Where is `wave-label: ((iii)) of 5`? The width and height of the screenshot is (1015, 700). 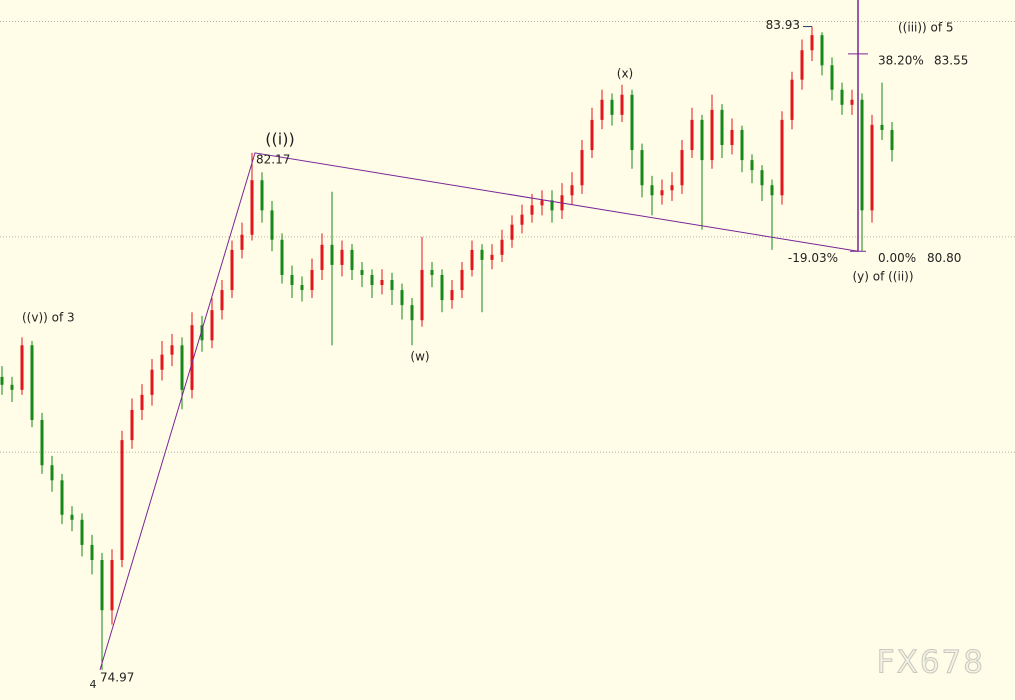
wave-label: ((iii)) of 5 is located at coordinates (926, 28).